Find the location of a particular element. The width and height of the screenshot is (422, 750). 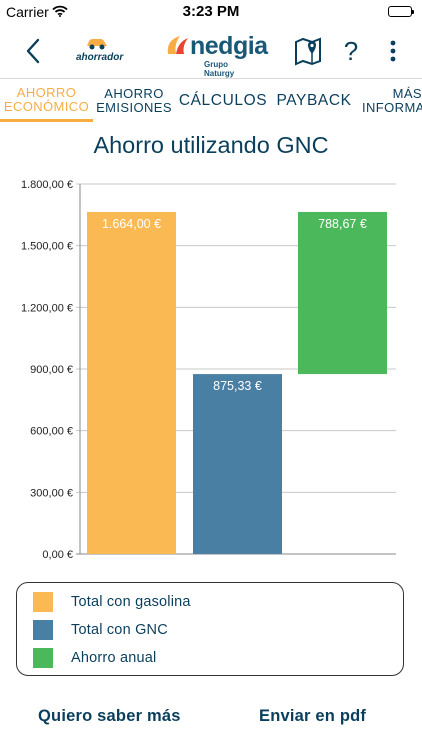

map-button is located at coordinates (308, 51).